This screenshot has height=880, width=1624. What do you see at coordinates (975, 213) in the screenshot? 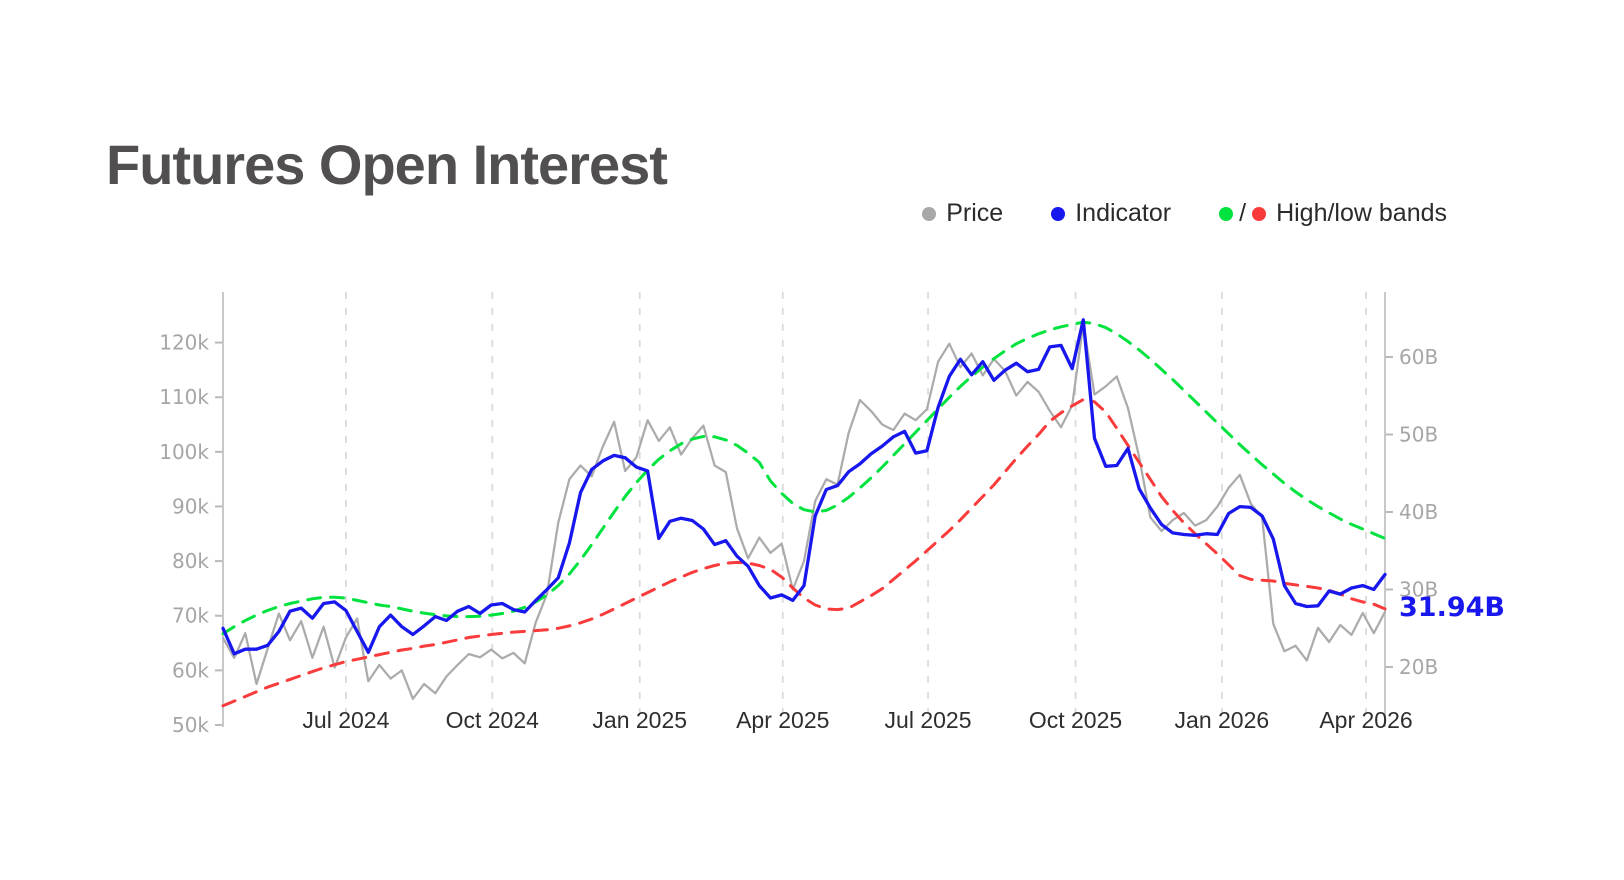
I see `legend-label-price: Price` at bounding box center [975, 213].